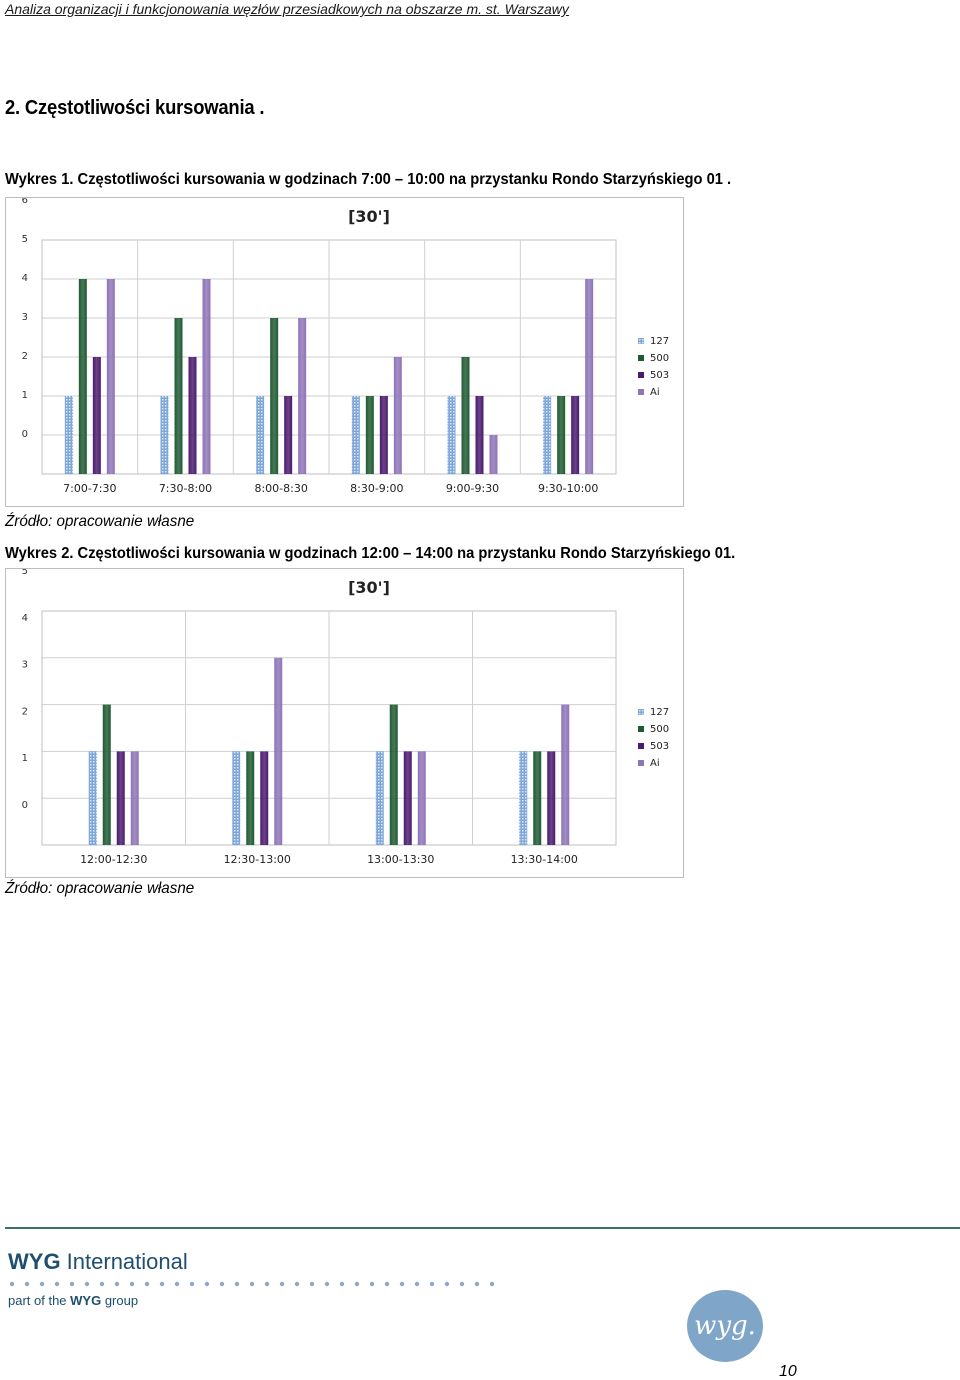  Describe the element at coordinates (110, 376) in the screenshot. I see `bar-Ai-7:00-7:30` at that location.